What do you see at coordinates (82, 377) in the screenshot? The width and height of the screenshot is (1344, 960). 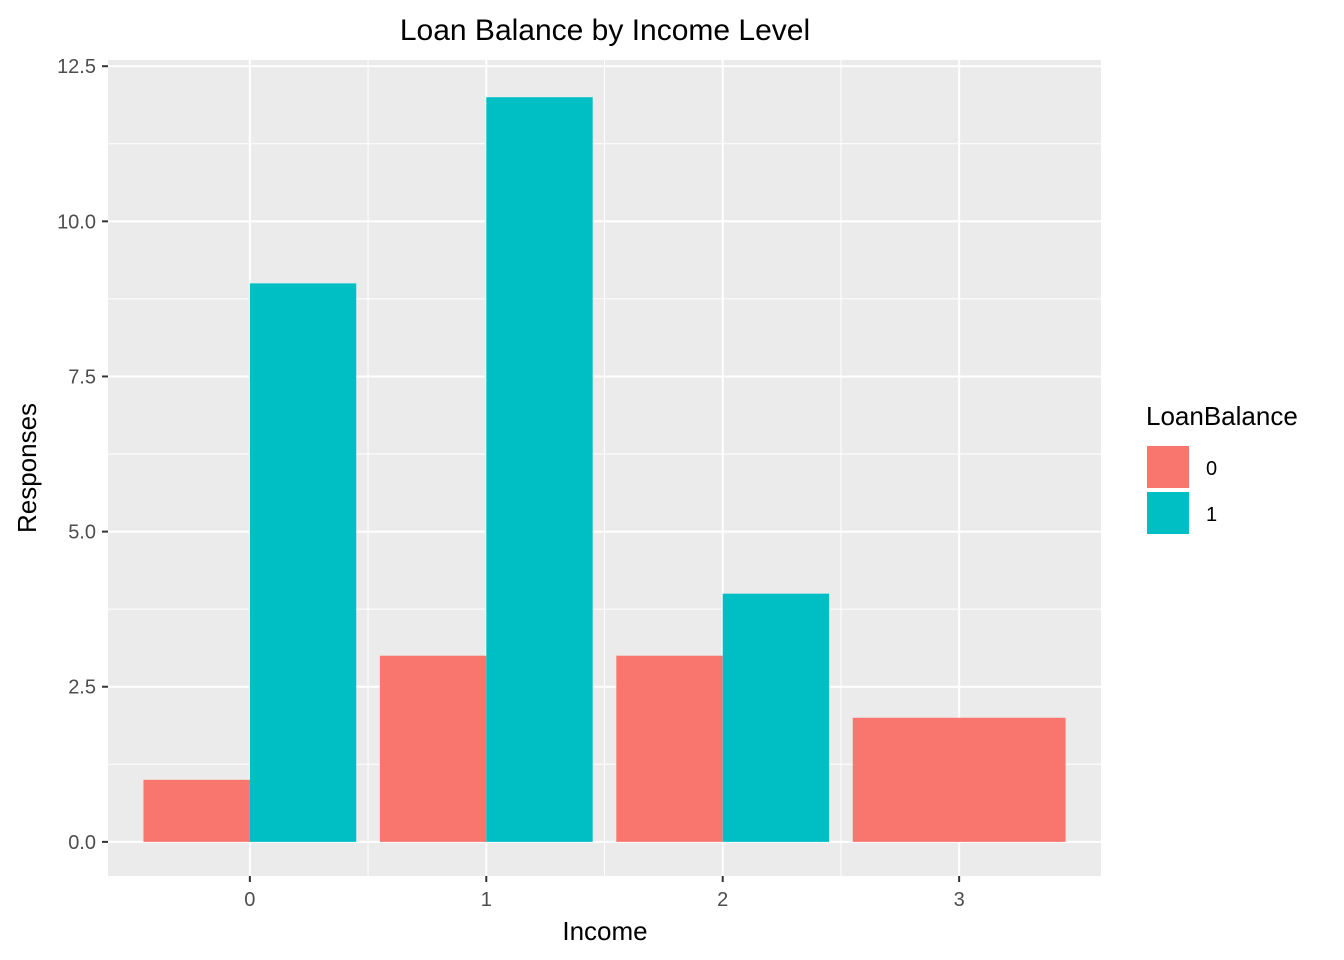 I see `y-tick-label: 7.5` at bounding box center [82, 377].